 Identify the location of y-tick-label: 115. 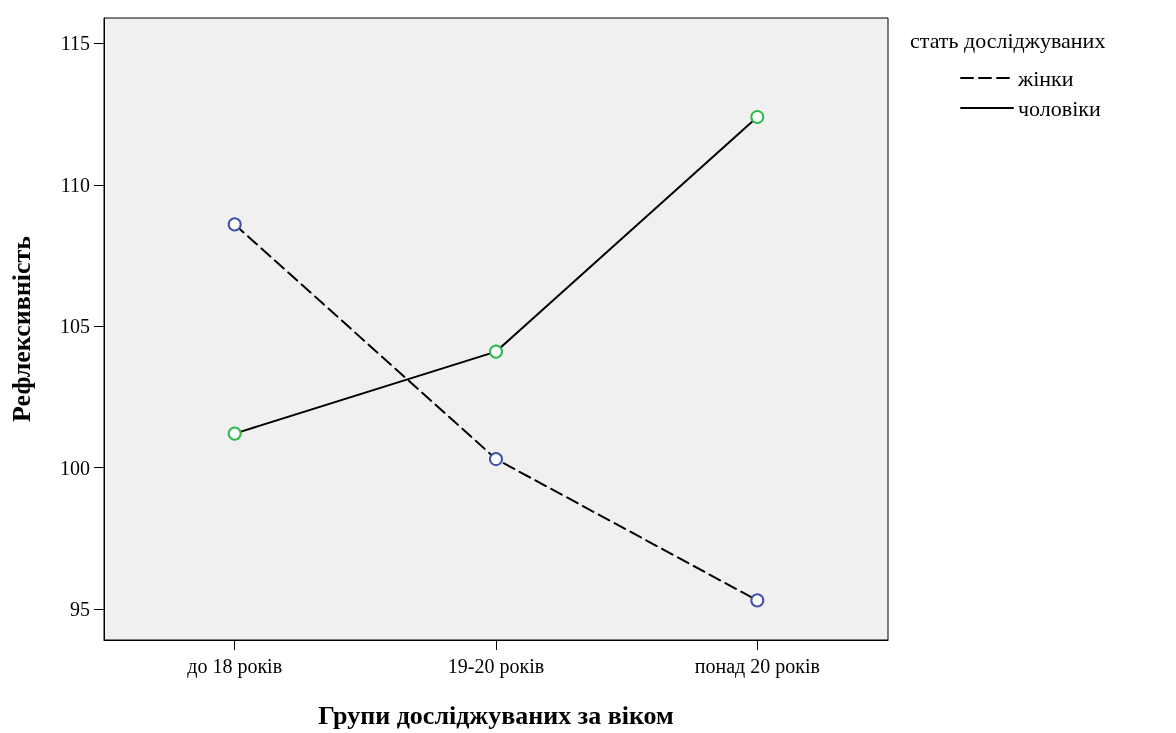
(75, 43).